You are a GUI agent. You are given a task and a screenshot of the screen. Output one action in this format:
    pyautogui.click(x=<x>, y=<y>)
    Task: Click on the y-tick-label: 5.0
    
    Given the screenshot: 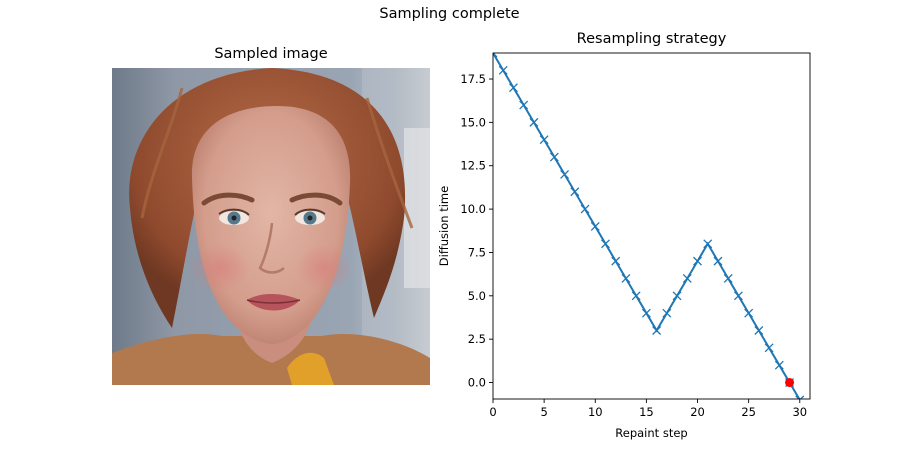 What is the action you would take?
    pyautogui.click(x=477, y=296)
    